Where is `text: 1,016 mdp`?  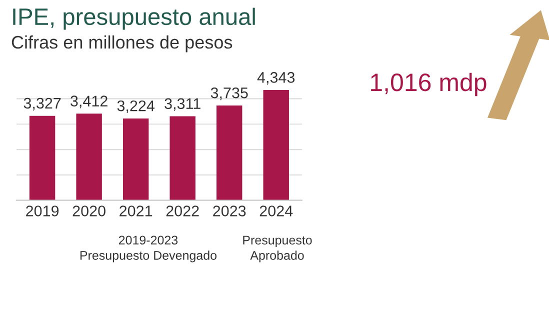
text: 1,016 mdp is located at coordinates (428, 84).